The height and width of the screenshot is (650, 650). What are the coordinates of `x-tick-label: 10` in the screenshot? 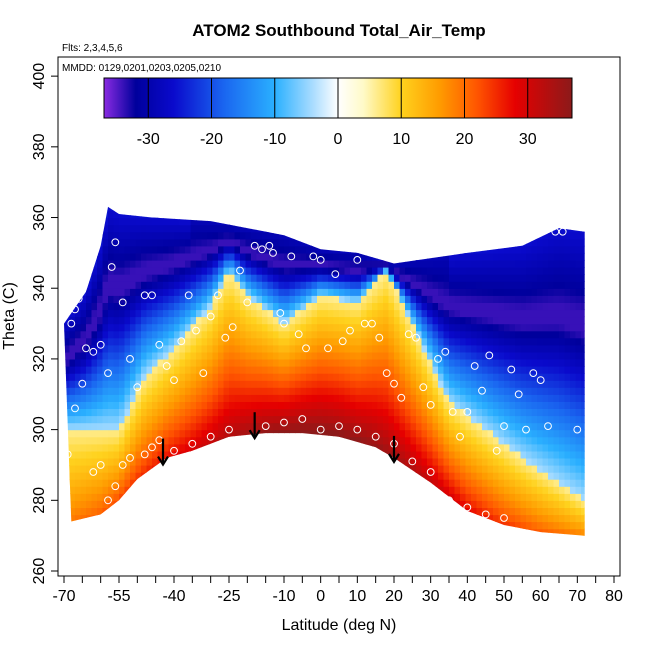 It's located at (357, 596).